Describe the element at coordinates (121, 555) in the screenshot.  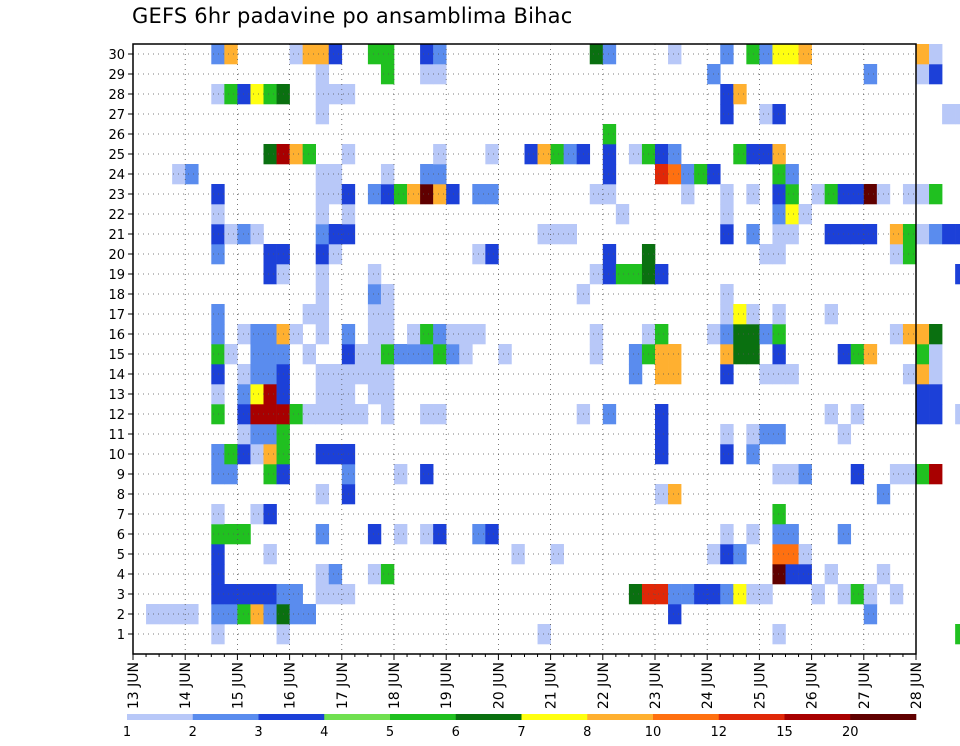
I see `y-tick-label: 5` at that location.